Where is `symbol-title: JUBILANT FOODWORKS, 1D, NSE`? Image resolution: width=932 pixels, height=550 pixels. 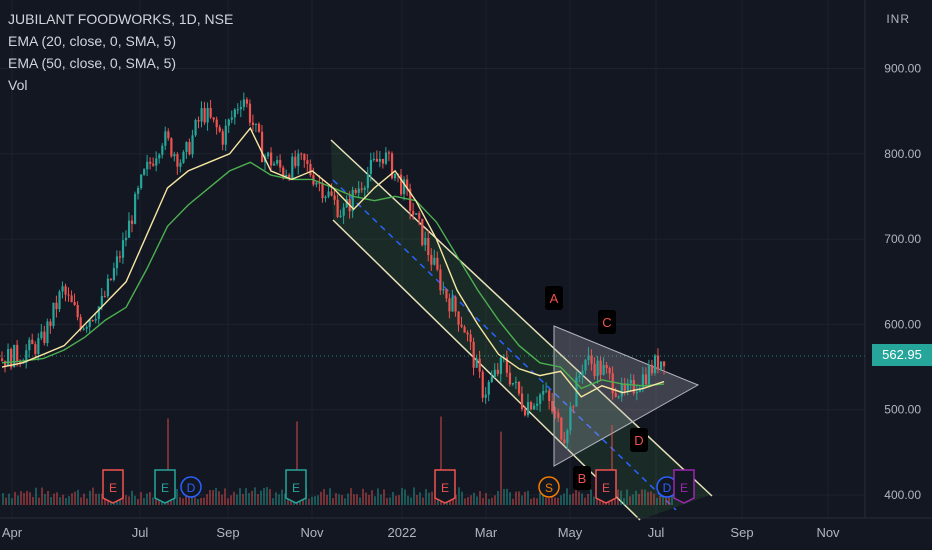
symbol-title: JUBILANT FOODWORKS, 1D, NSE is located at coordinates (121, 19).